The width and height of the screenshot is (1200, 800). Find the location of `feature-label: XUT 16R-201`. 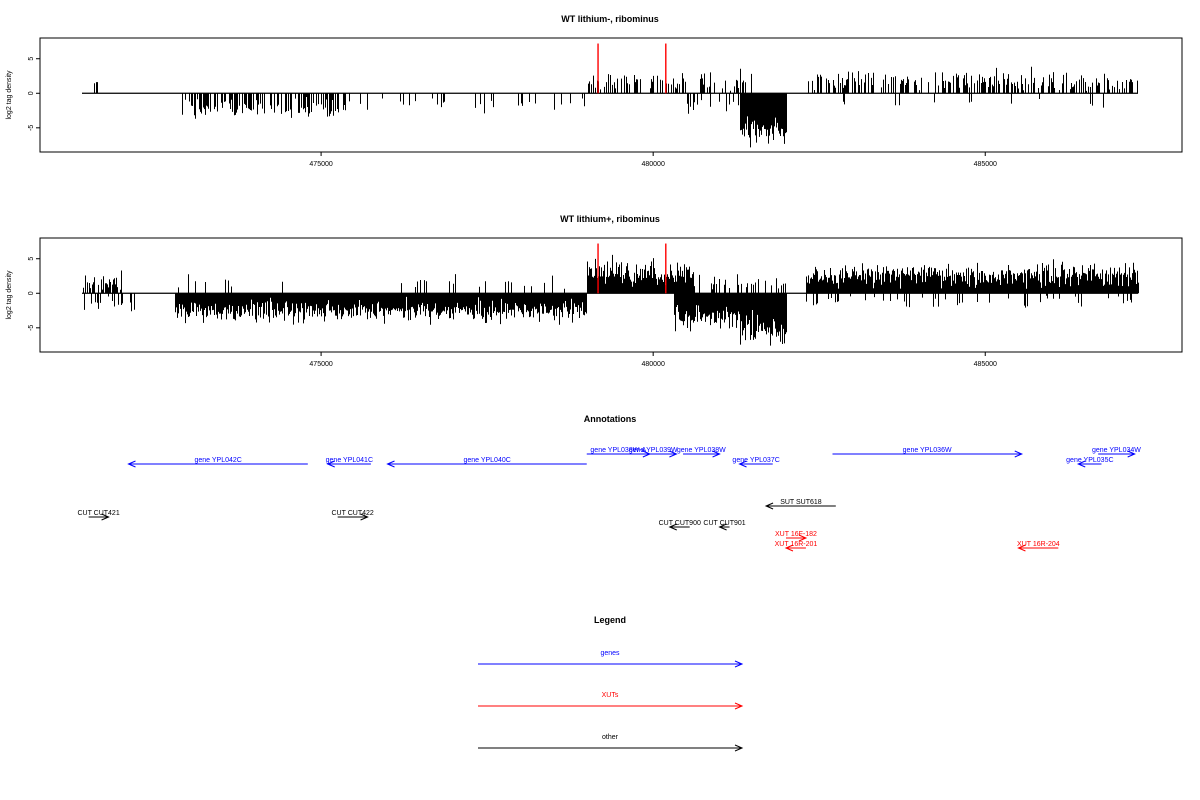

feature-label: XUT 16R-201 is located at coordinates (796, 544).